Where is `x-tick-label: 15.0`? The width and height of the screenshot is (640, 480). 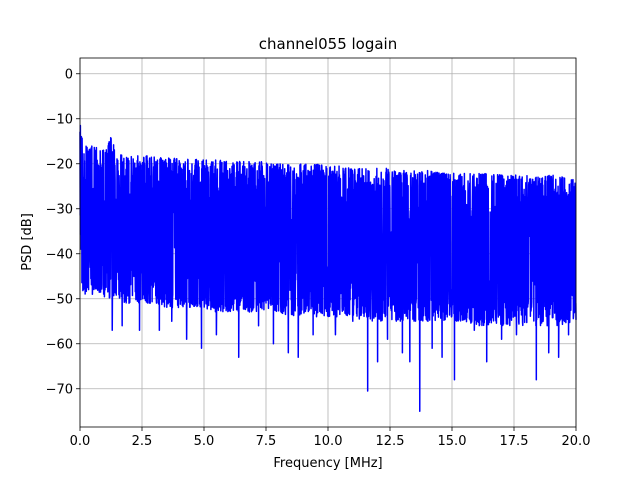
x-tick-label: 15.0 is located at coordinates (452, 441).